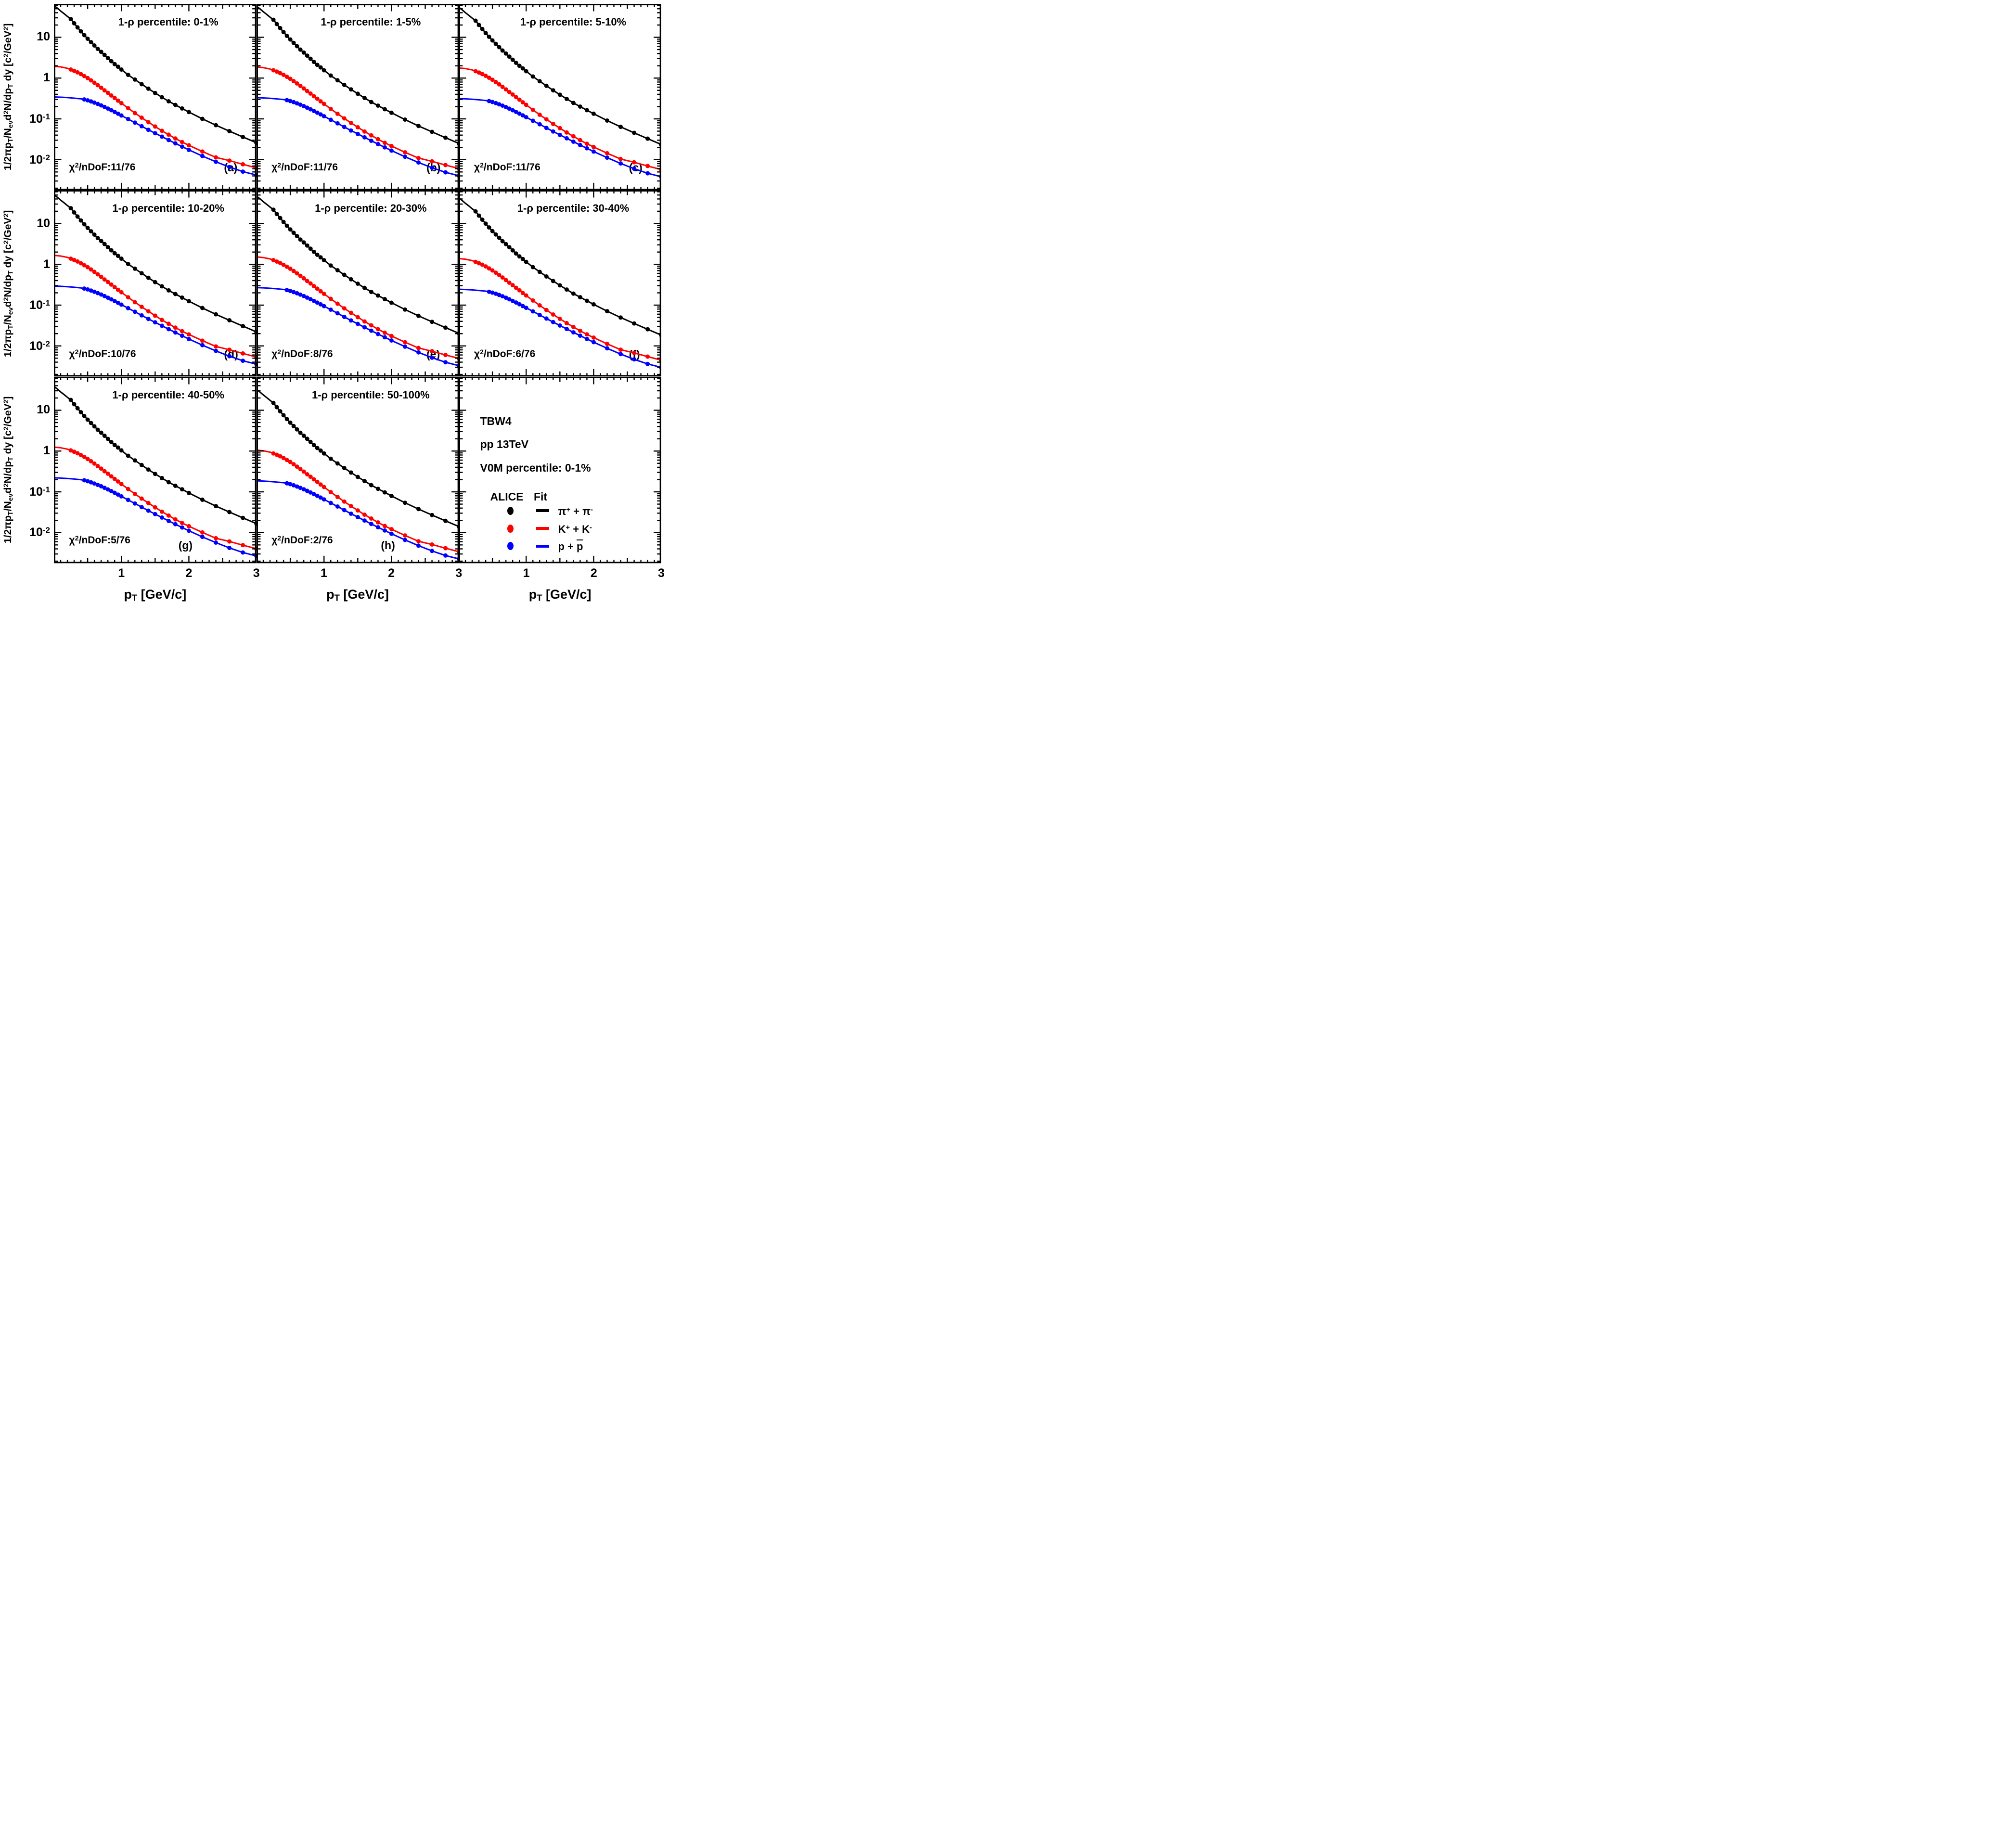 Image resolution: width=1994 pixels, height=1848 pixels. What do you see at coordinates (560, 469) in the screenshot?
I see `spectrum-plot-legend` at bounding box center [560, 469].